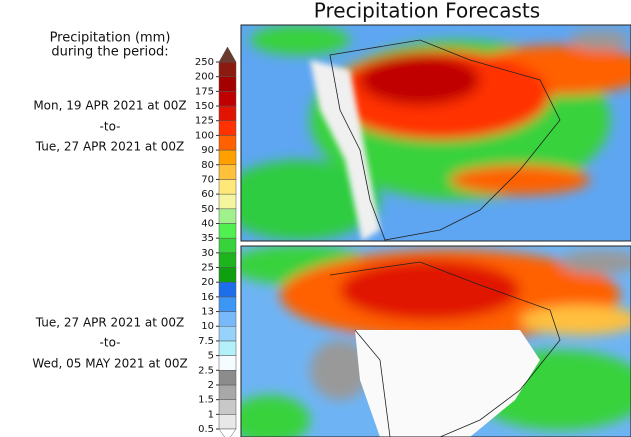 Image resolution: width=631 pixels, height=437 pixels. What do you see at coordinates (109, 106) in the screenshot?
I see `period-start: Mon, 19 APR 2021 at 00Z` at bounding box center [109, 106].